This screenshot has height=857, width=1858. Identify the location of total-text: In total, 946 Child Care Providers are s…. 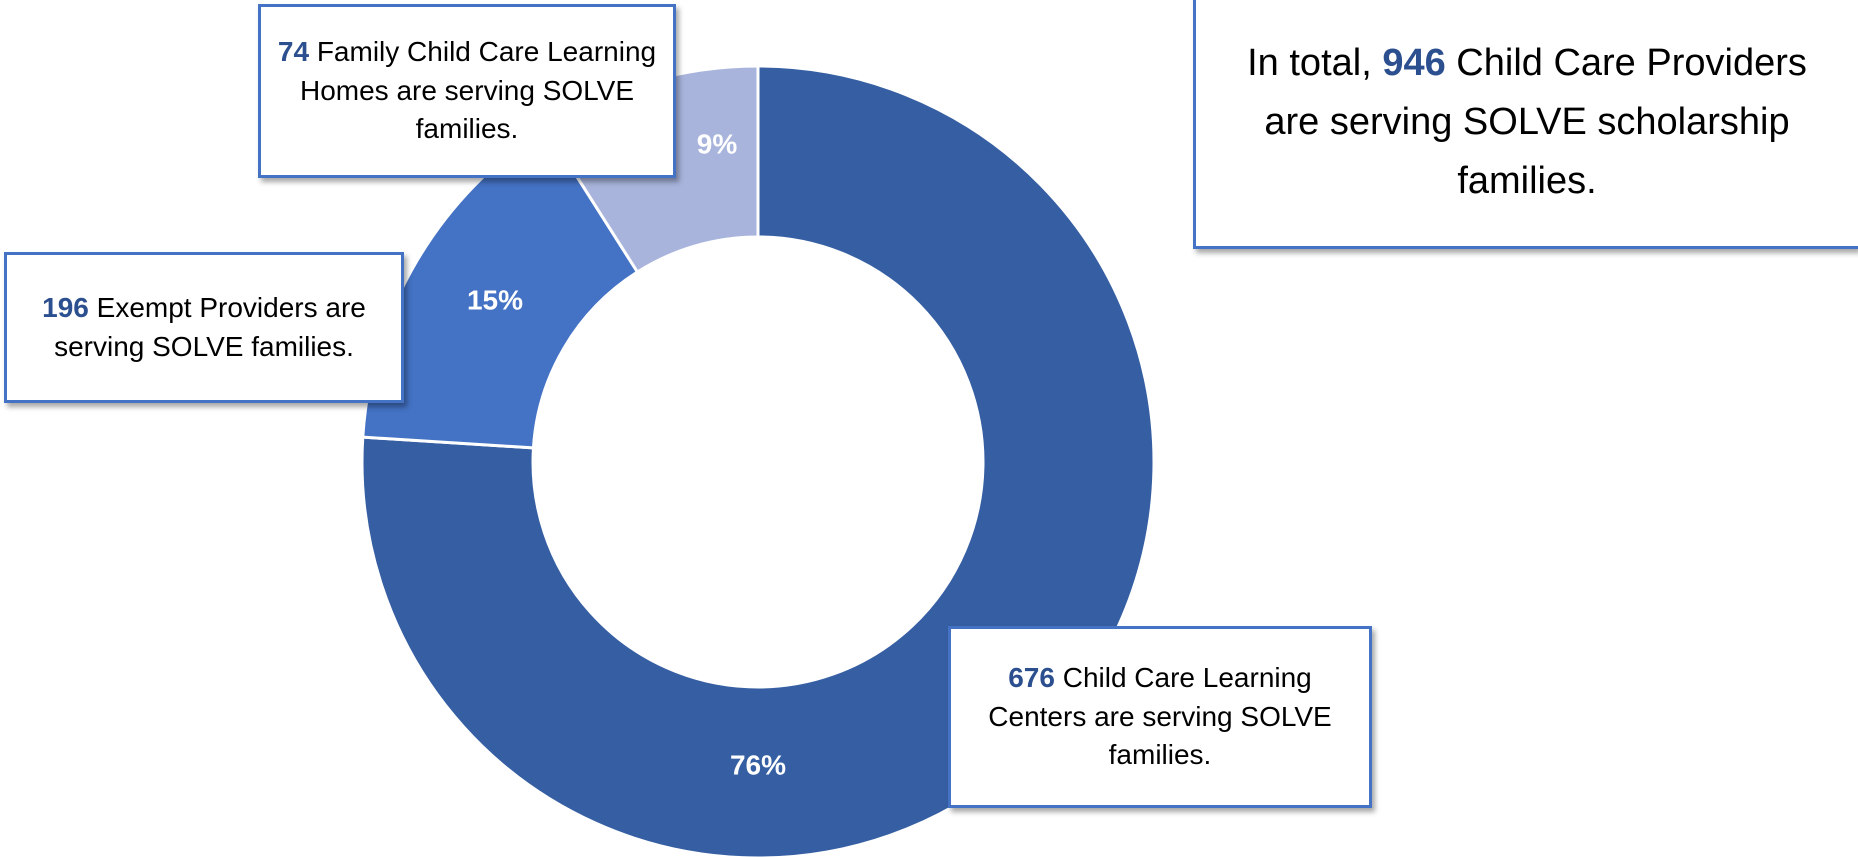
(1527, 122).